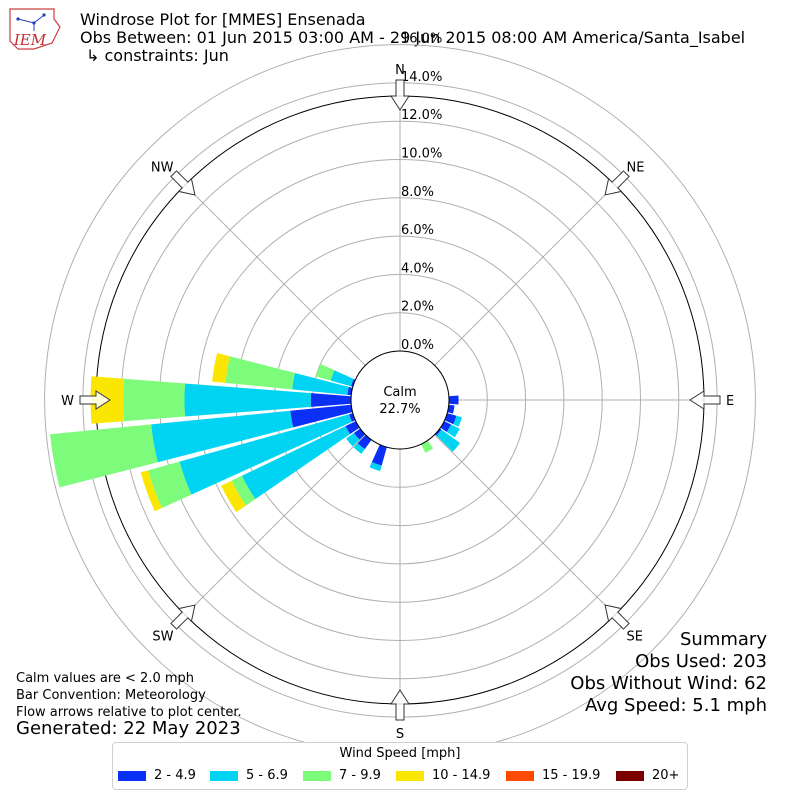 The width and height of the screenshot is (800, 800). I want to click on compass-label: SW, so click(162, 637).